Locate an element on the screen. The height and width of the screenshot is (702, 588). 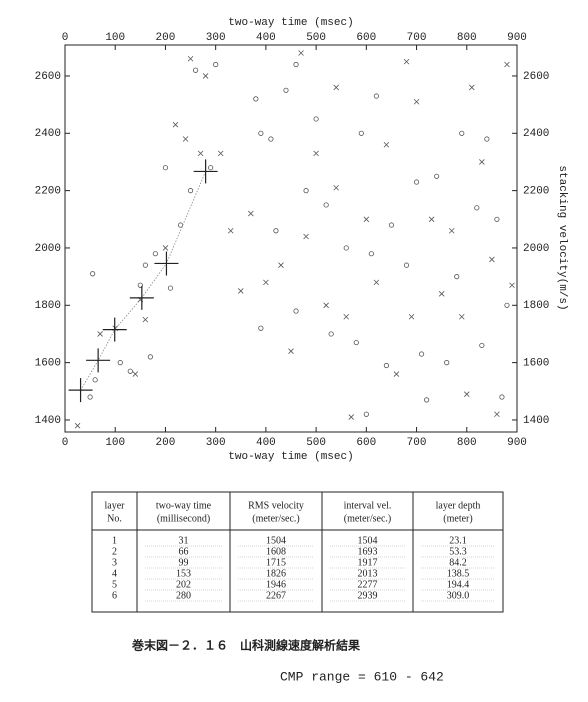
y-tick-label-right: 2600 is located at coordinates (536, 77).